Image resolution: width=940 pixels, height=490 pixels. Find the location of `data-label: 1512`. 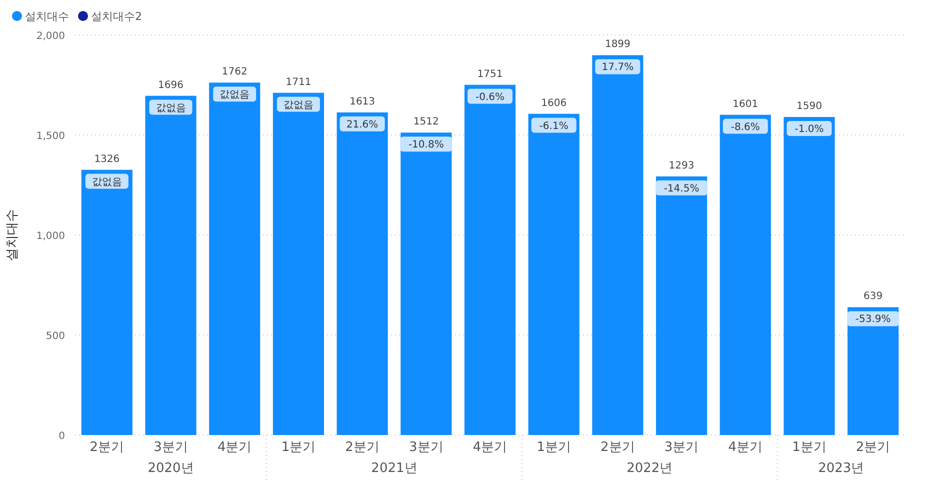

data-label: 1512 is located at coordinates (426, 122).